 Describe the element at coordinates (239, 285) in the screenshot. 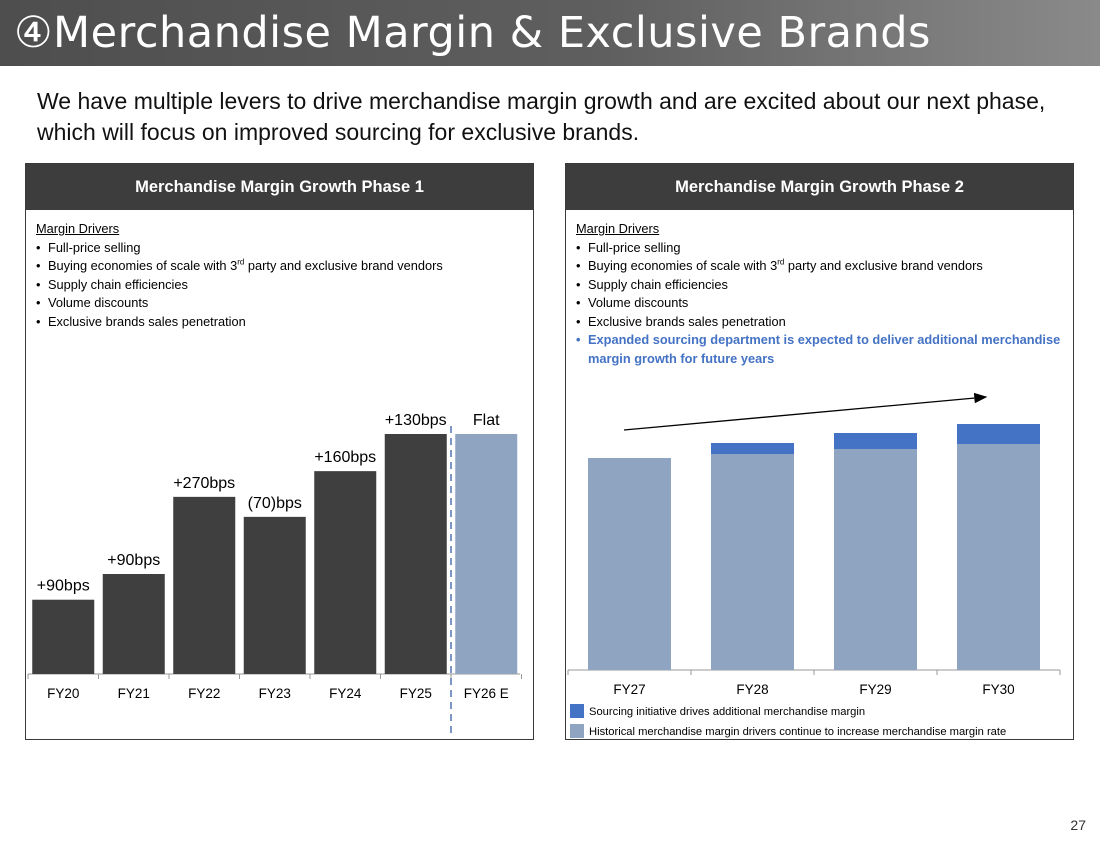

I see `phase1-driver: Supply chain efficiencies` at that location.